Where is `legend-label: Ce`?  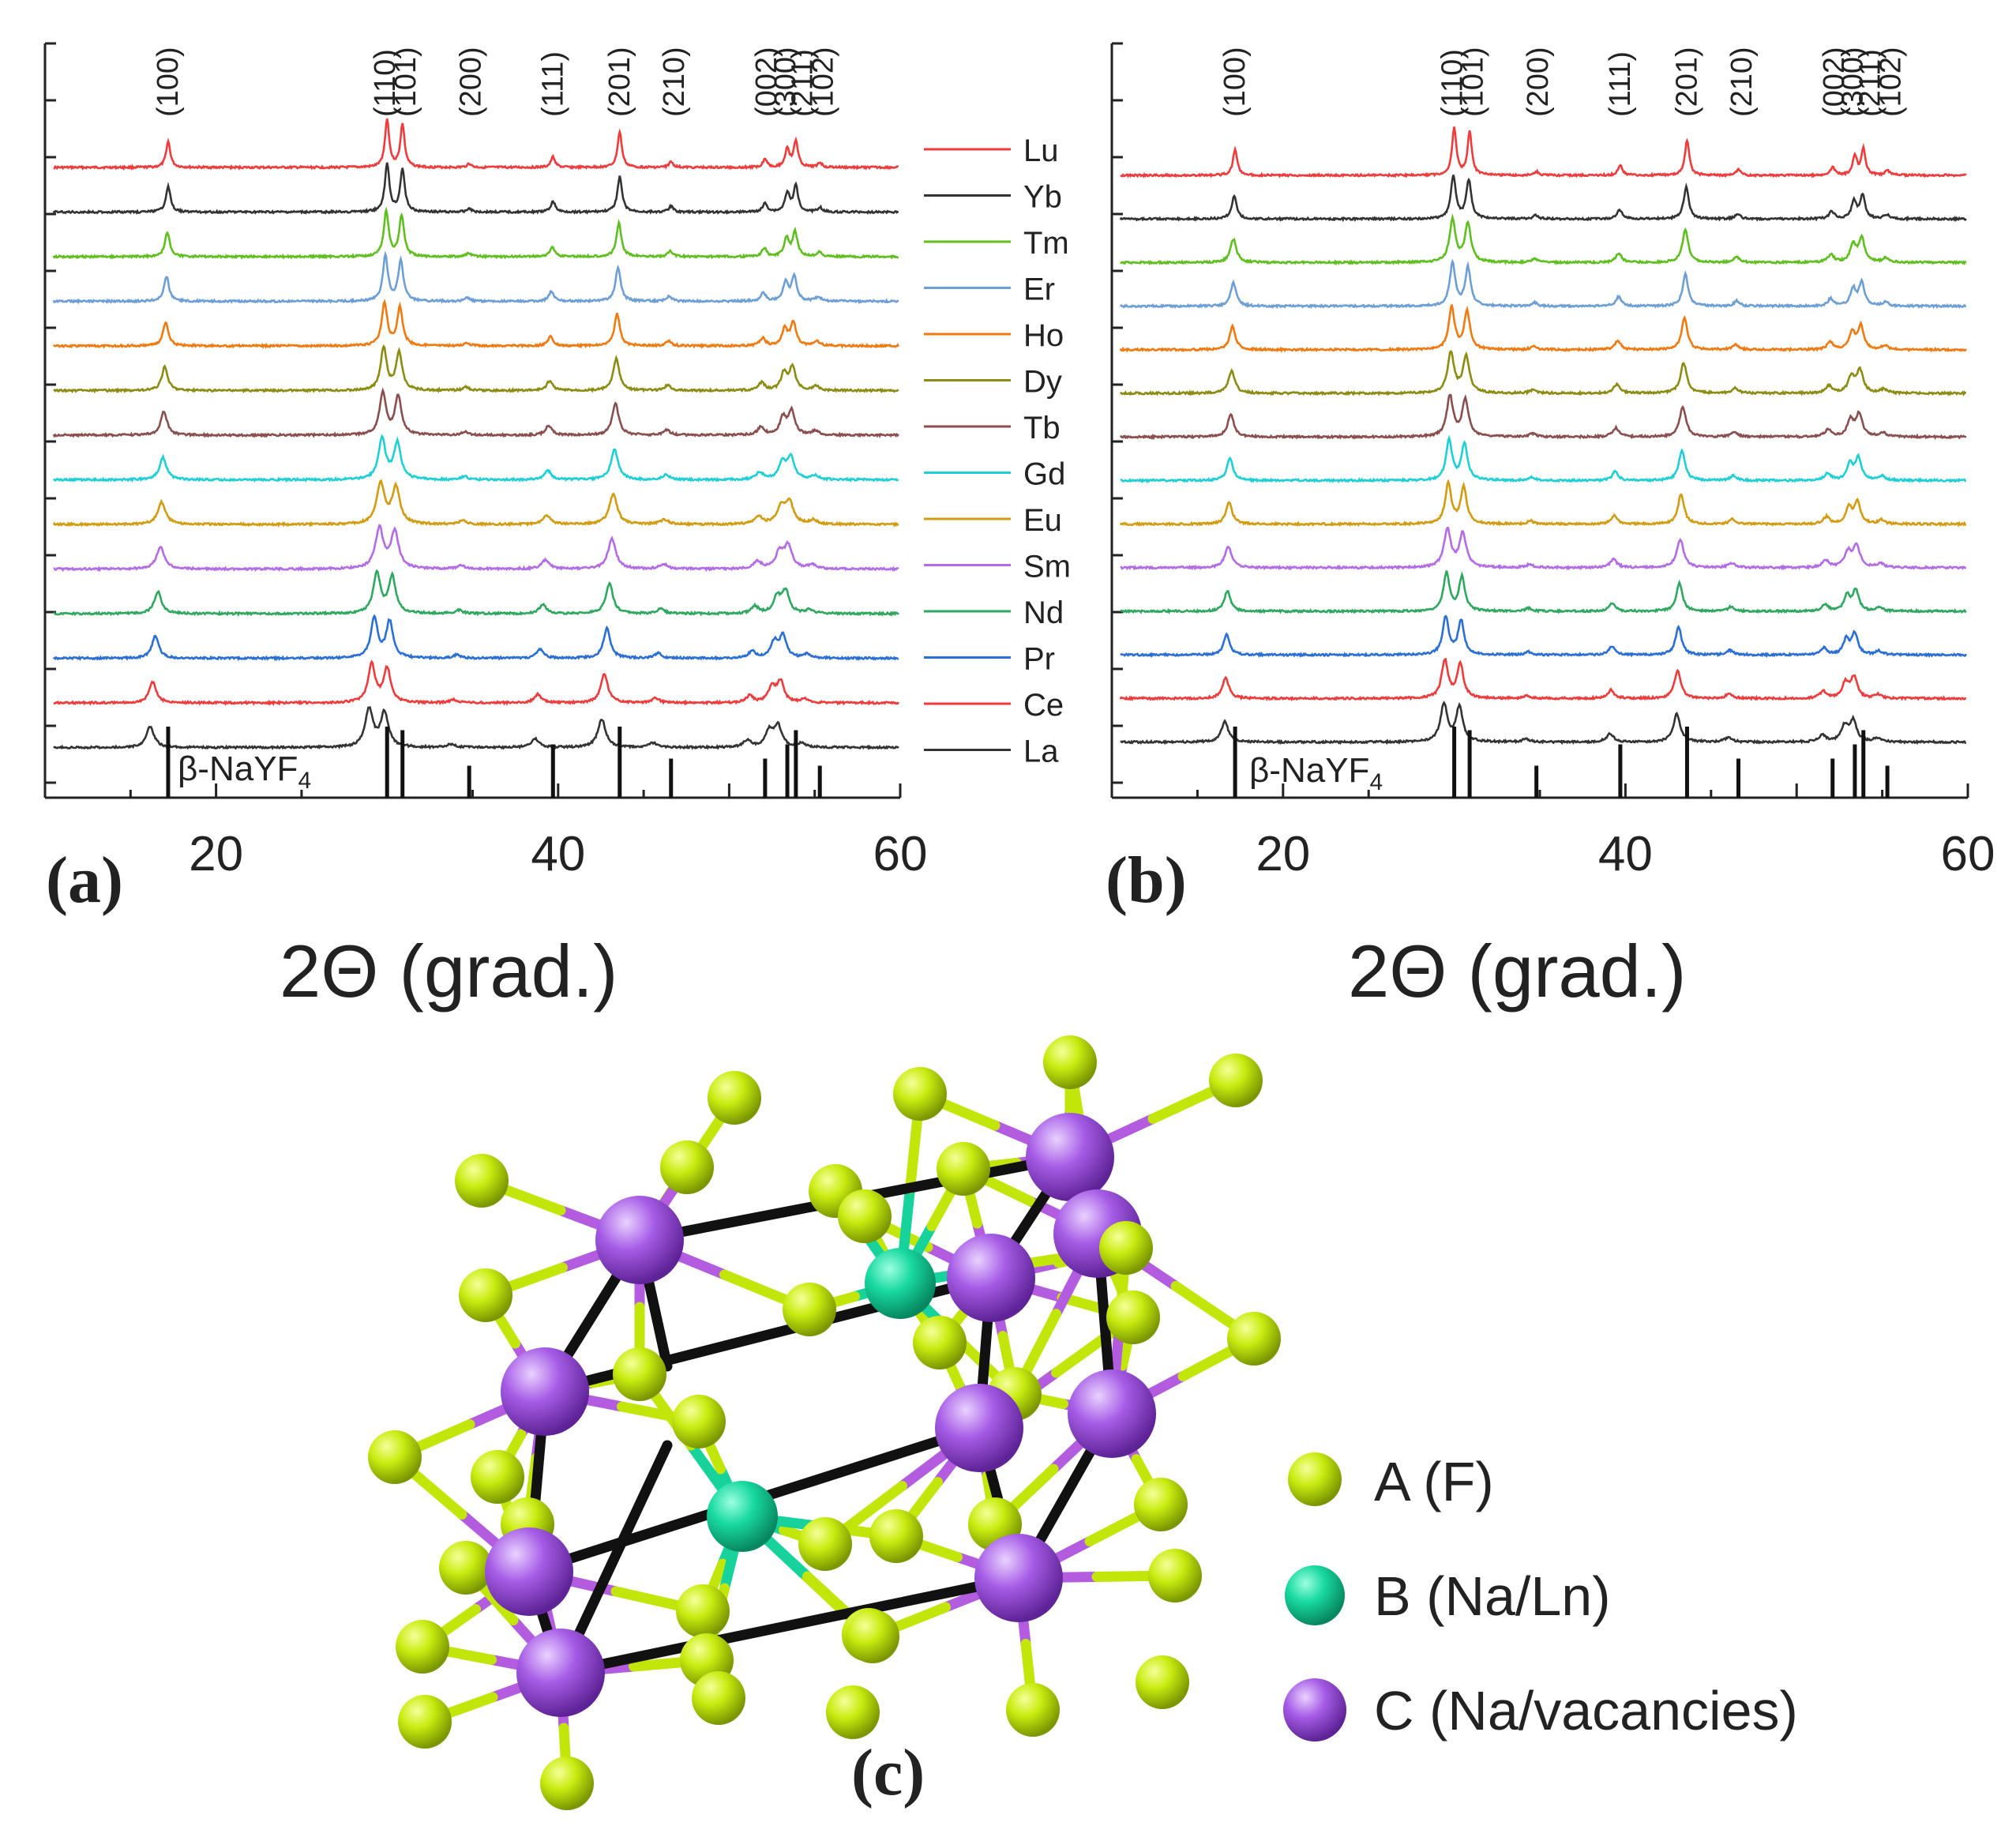
legend-label: Ce is located at coordinates (1043, 705).